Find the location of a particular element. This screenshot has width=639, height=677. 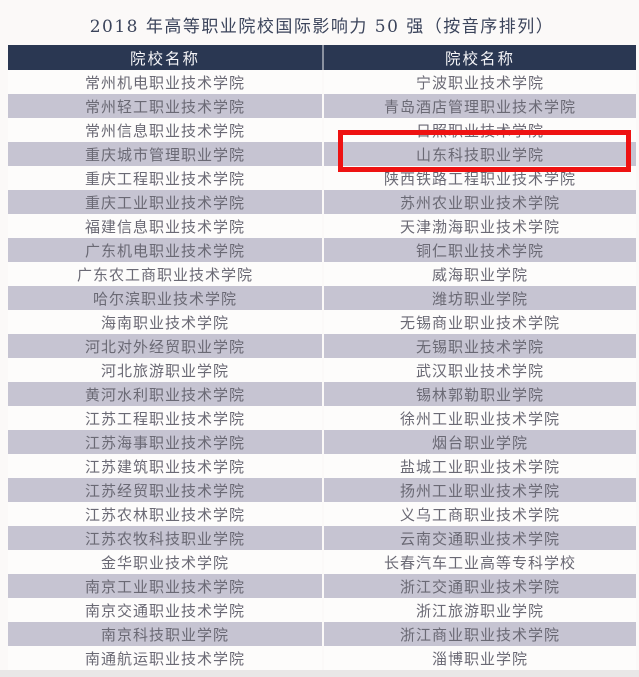

college-name-cell: 广东农工商职业技术学院 is located at coordinates (165, 274).